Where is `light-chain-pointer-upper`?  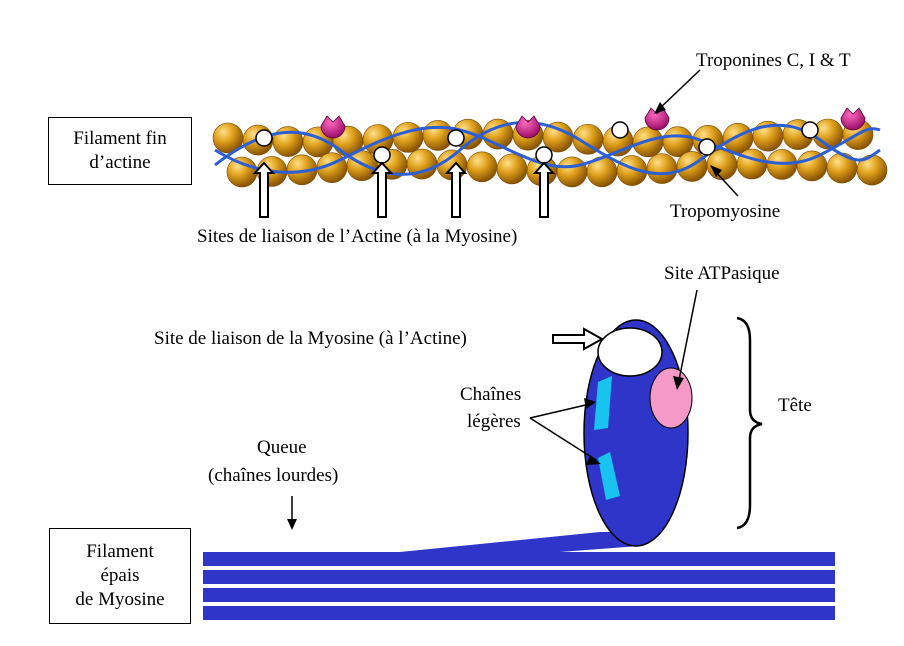 light-chain-pointer-upper is located at coordinates (560, 411).